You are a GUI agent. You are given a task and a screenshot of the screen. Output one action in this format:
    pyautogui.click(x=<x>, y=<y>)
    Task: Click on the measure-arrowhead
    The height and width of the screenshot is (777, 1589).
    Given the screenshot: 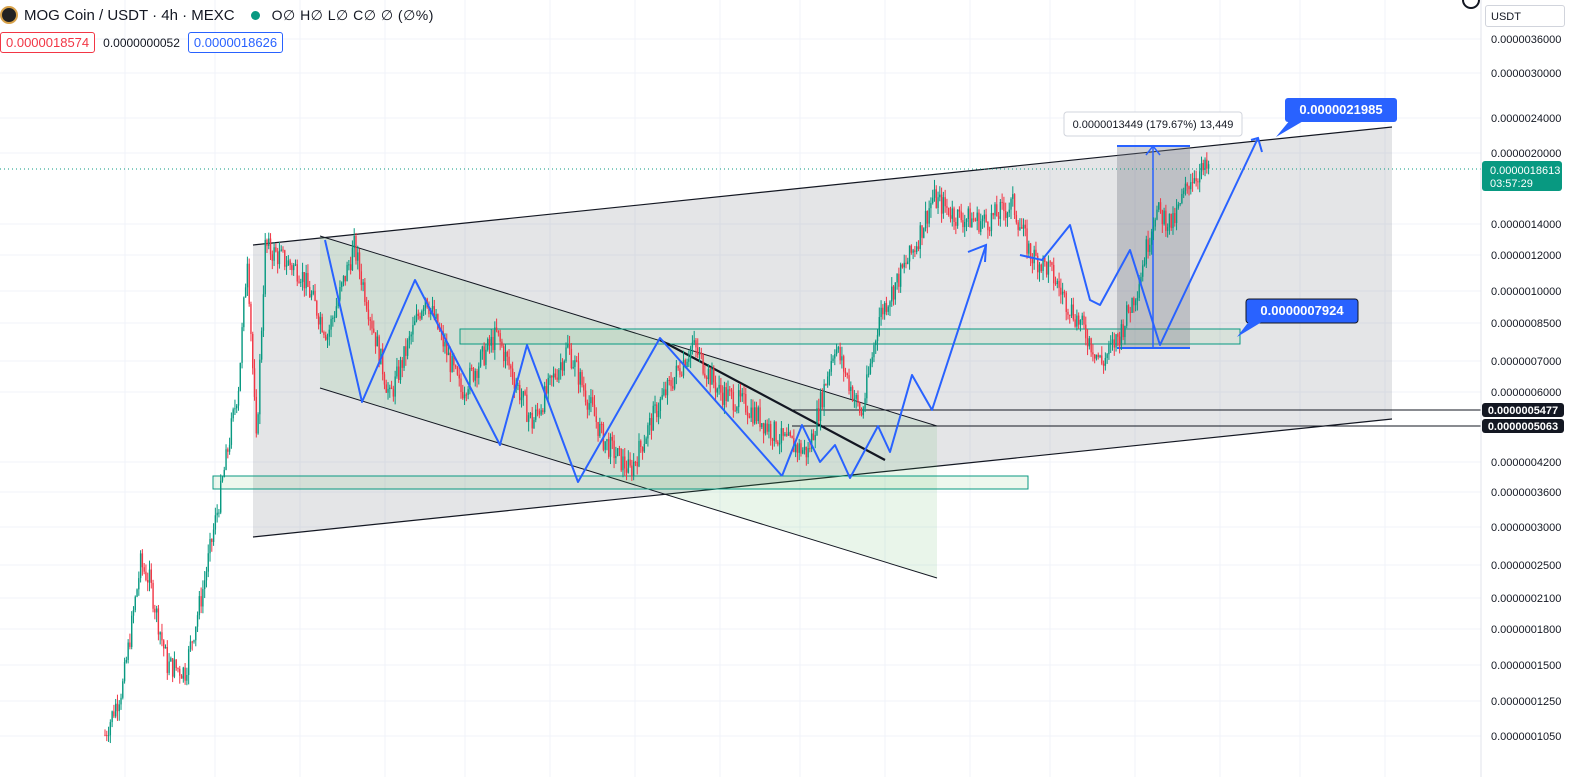 What is the action you would take?
    pyautogui.click(x=1153, y=150)
    